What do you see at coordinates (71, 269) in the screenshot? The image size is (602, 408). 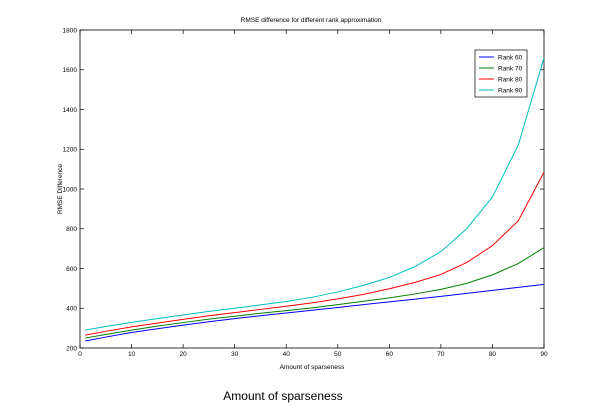 I see `y-tick-label: 600` at bounding box center [71, 269].